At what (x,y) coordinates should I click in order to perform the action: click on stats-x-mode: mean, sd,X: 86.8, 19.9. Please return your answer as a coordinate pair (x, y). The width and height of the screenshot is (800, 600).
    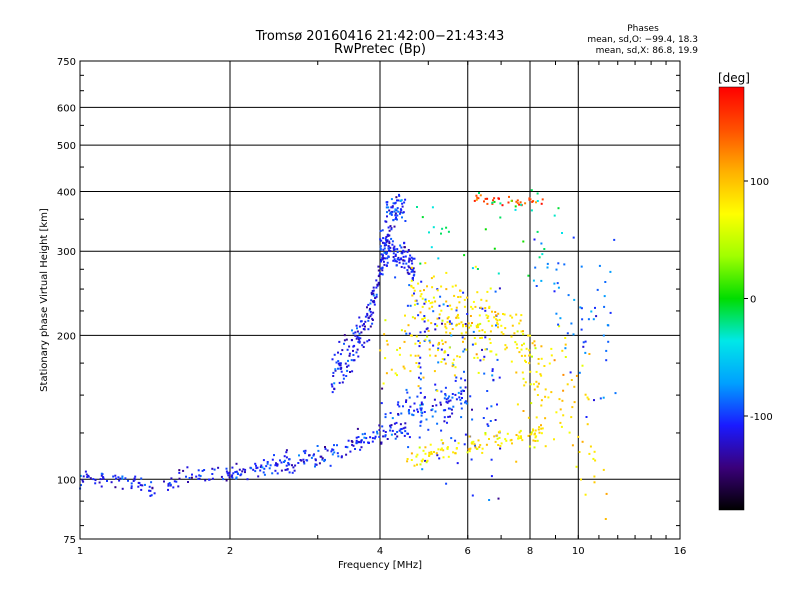
    Looking at the image, I should click on (647, 51).